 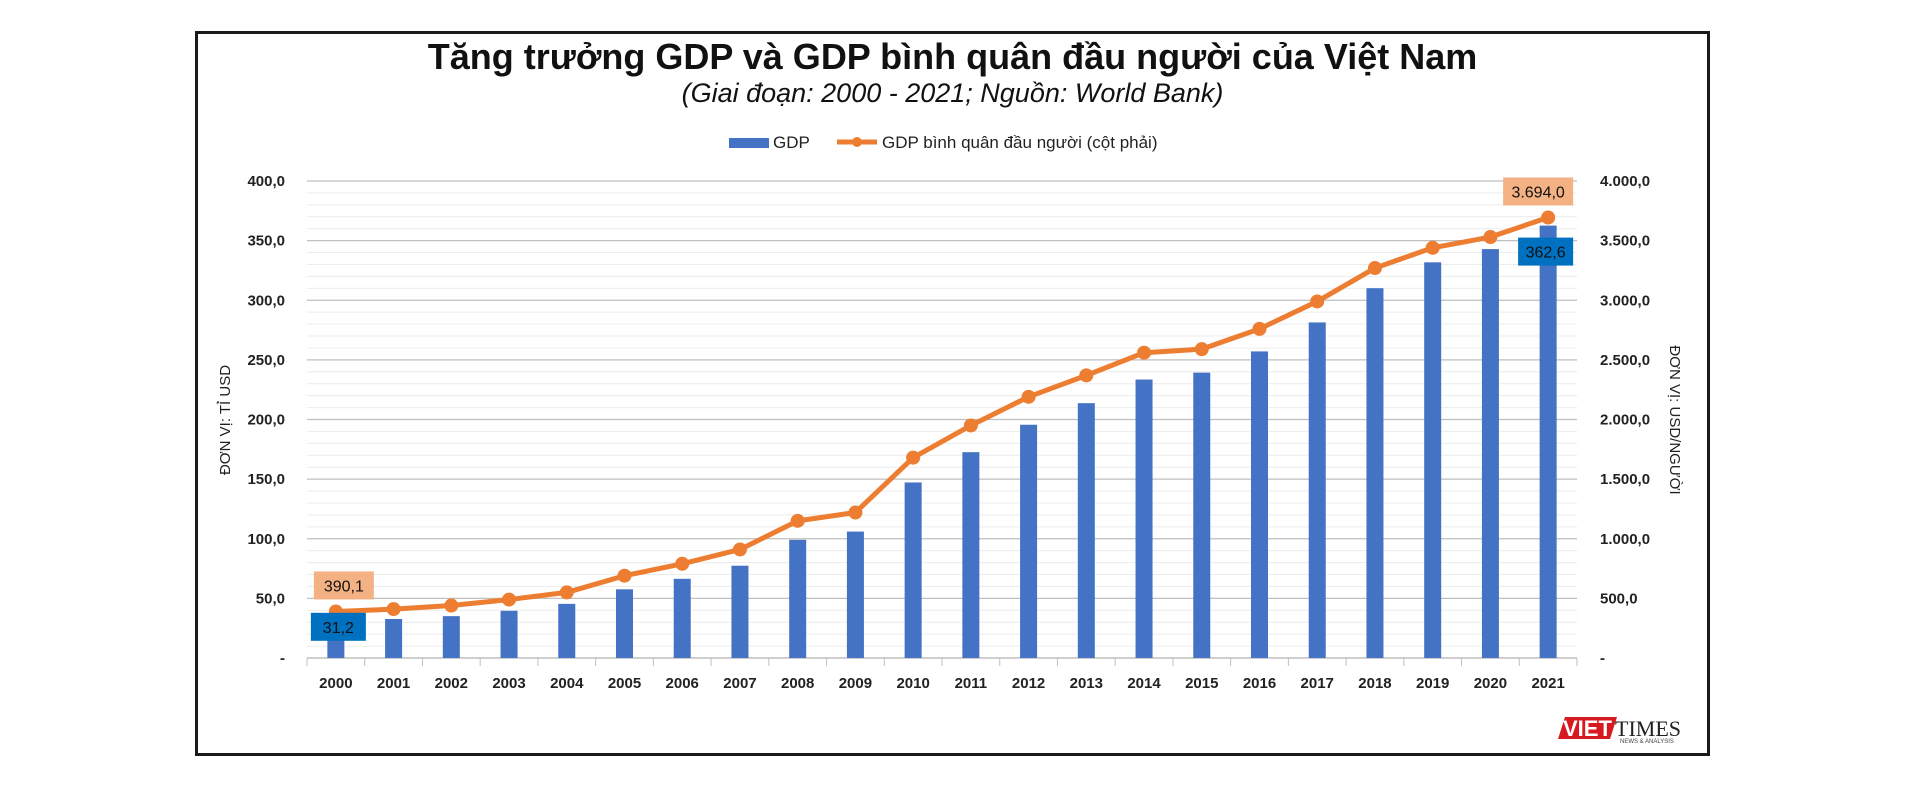 I want to click on x-tick-label: 2008, so click(x=797, y=683).